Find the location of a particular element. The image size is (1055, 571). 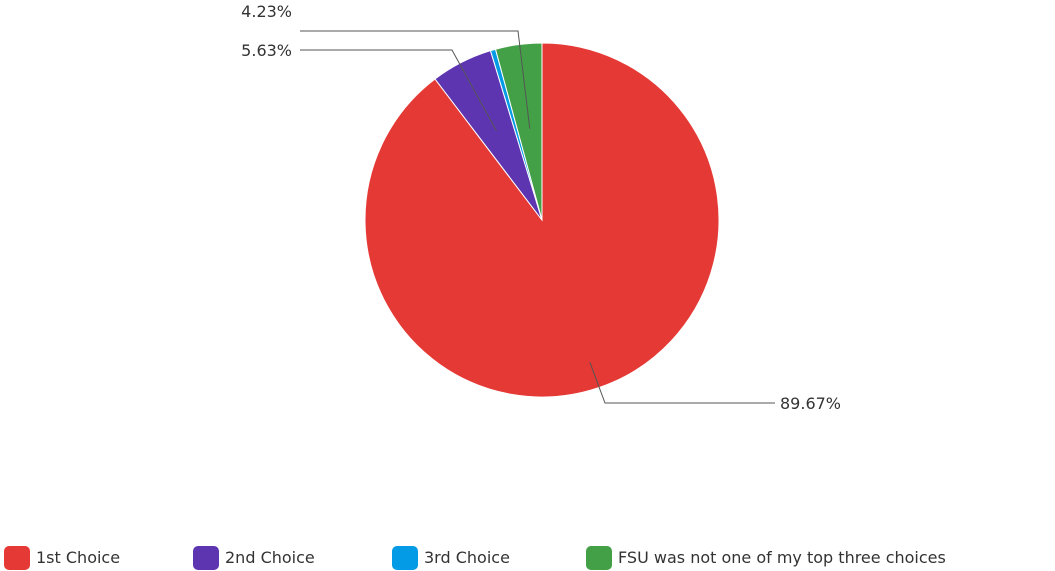

legend-item-1st-choice: 1st Choice is located at coordinates (62, 557).